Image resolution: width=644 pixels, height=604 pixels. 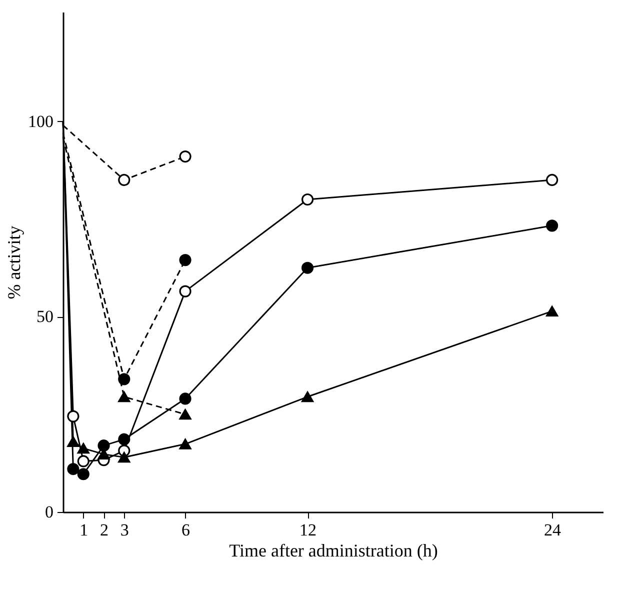 I want to click on x-tick-label: 1, so click(x=84, y=530).